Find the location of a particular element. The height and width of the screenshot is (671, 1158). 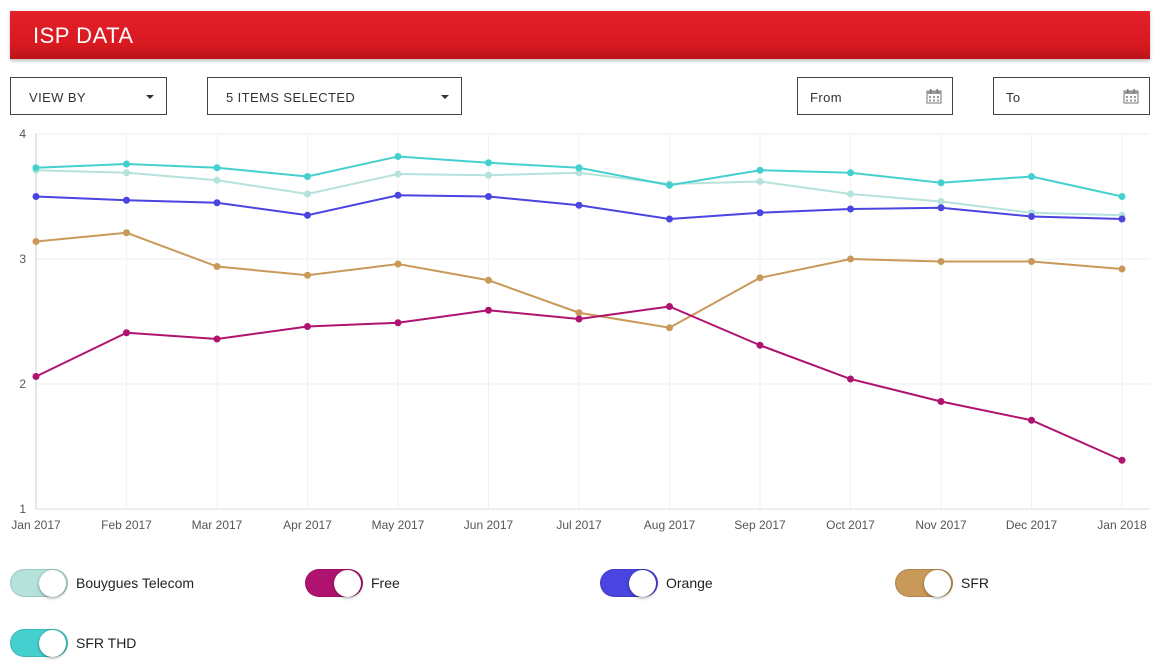

to-label: To is located at coordinates (1013, 97).